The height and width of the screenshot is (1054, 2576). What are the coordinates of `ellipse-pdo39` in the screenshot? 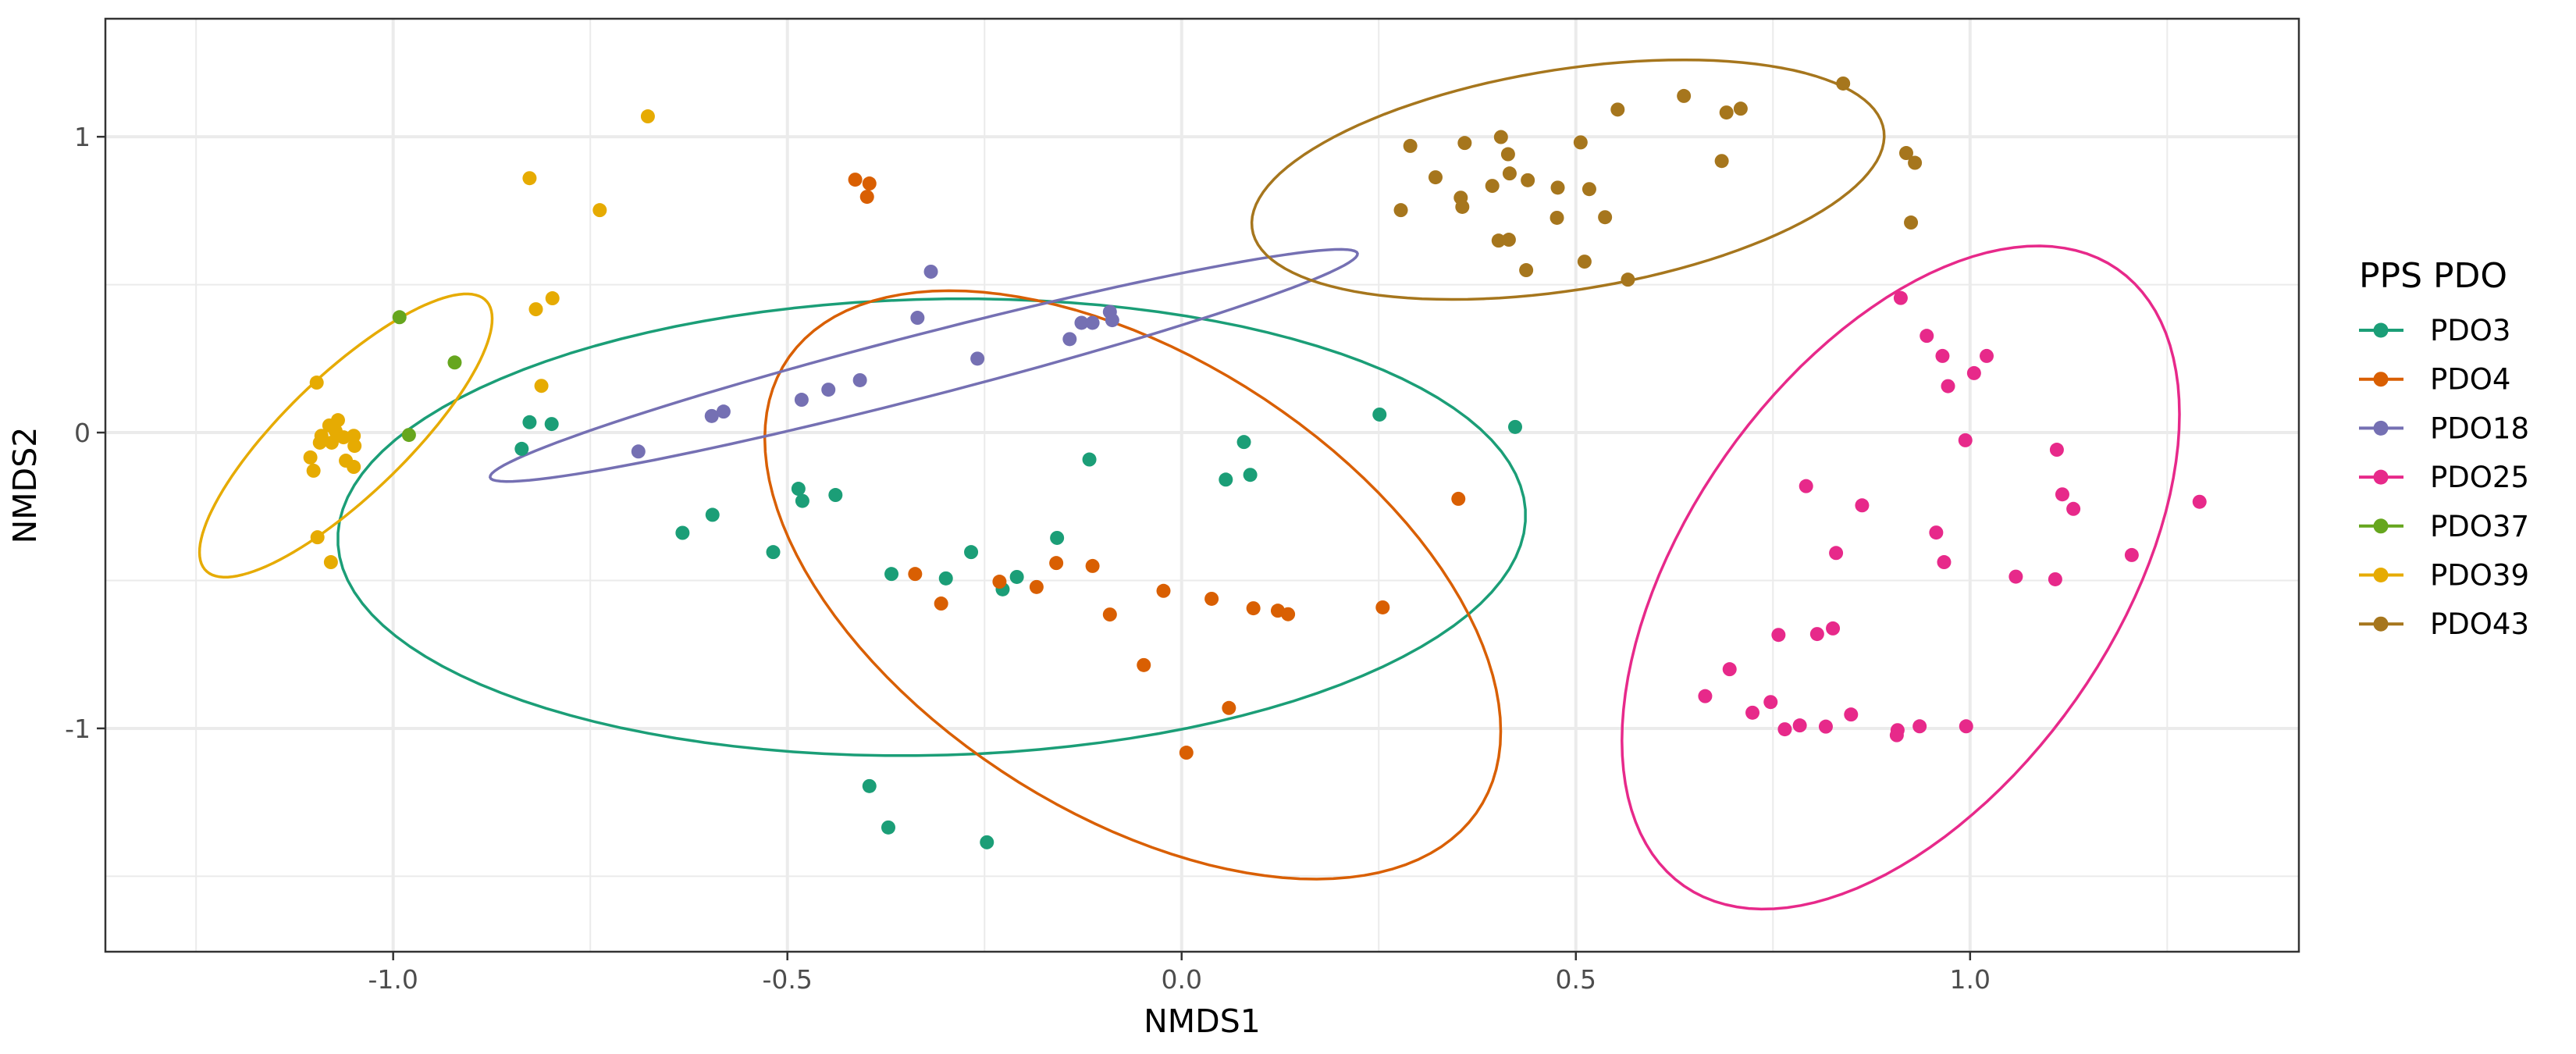 It's located at (345, 435).